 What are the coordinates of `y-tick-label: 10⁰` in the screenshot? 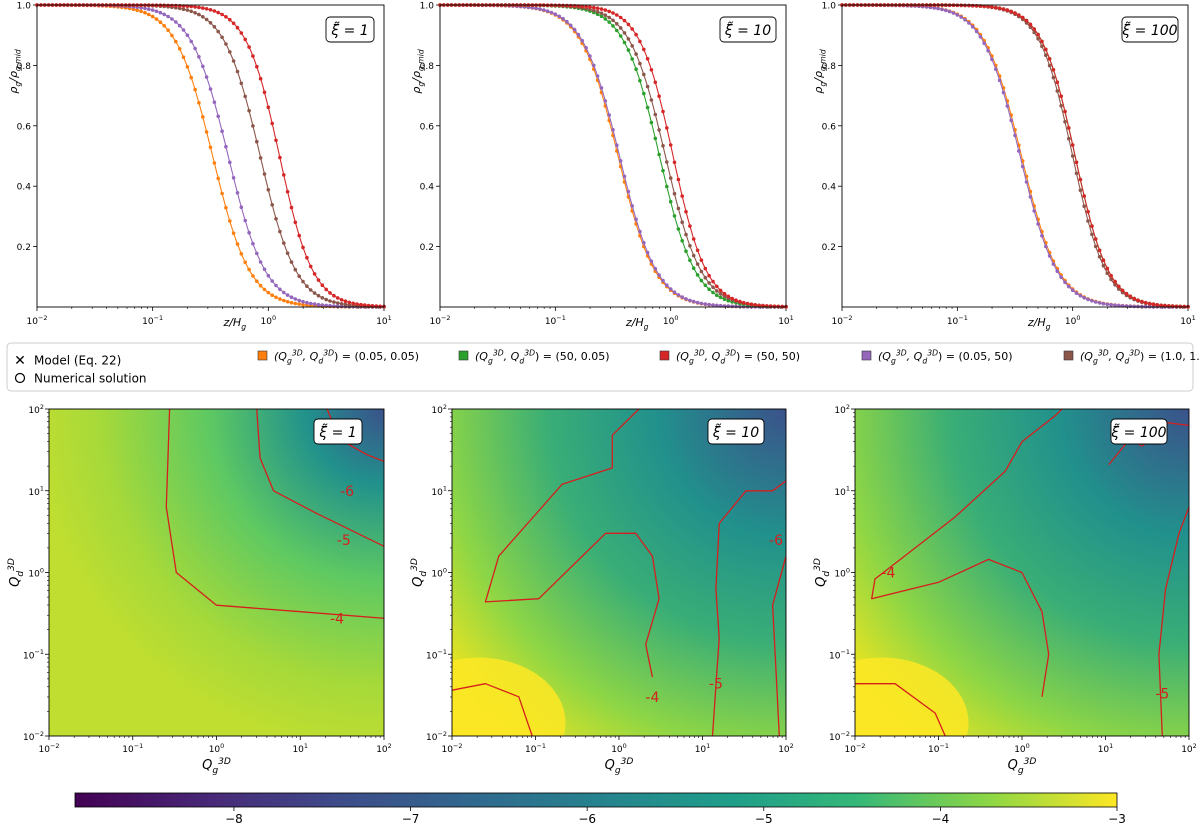 It's located at (439, 572).